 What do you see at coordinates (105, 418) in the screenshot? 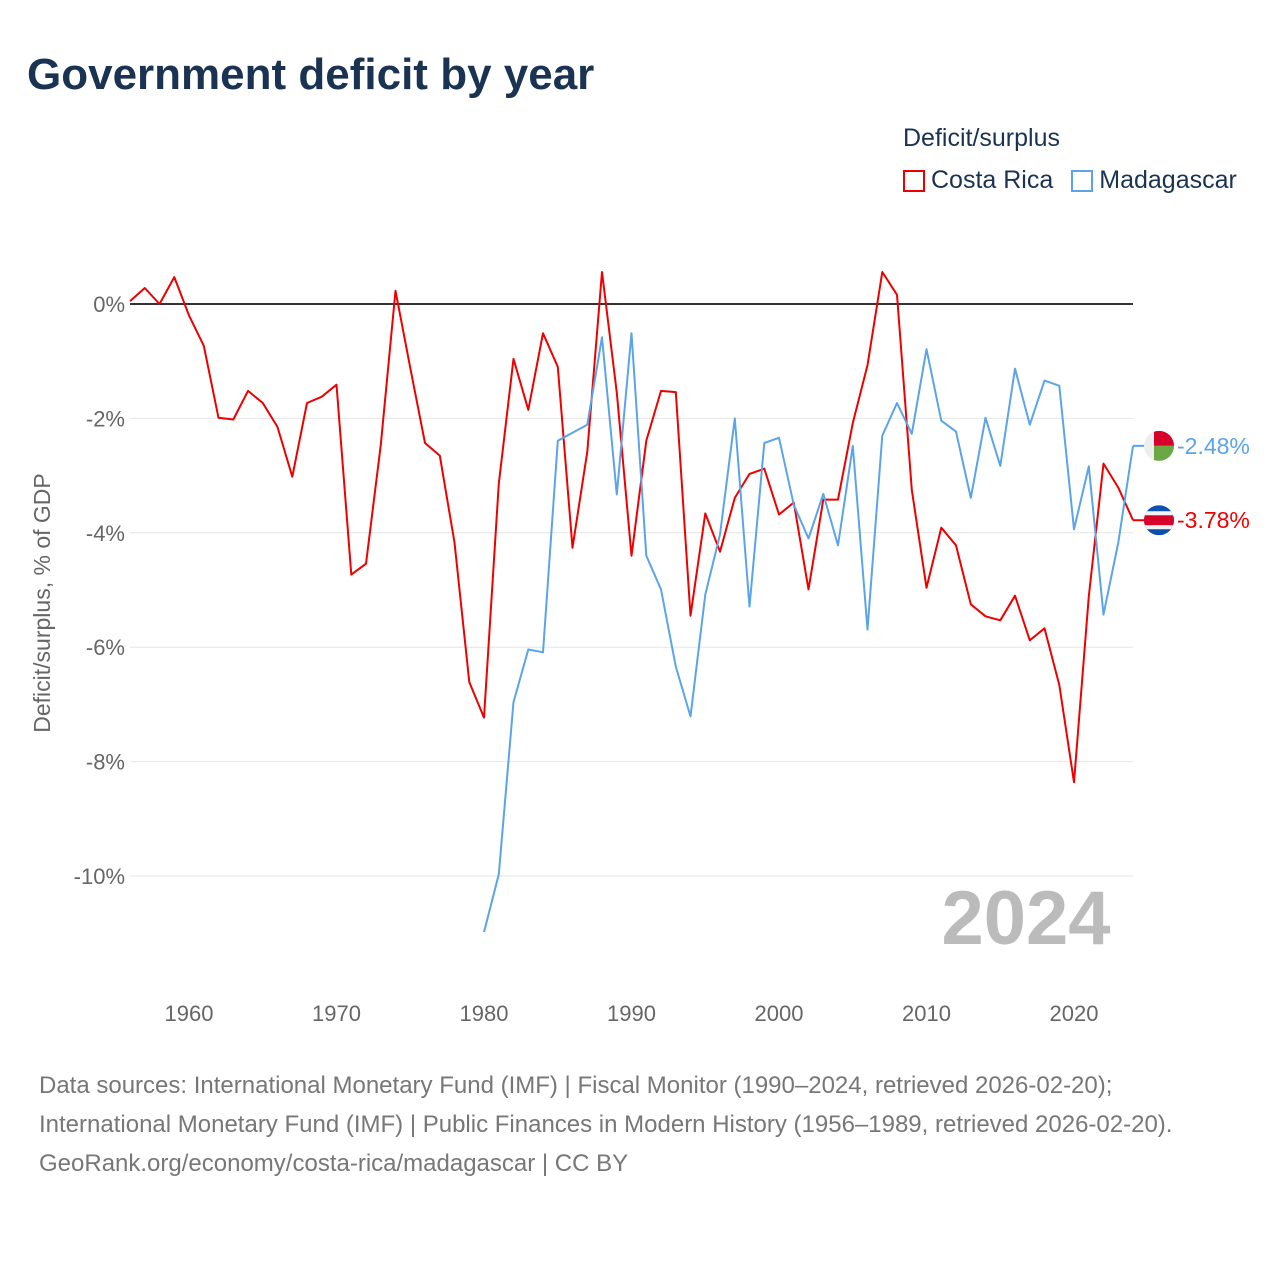
I see `y-tick-label: -2%` at bounding box center [105, 418].